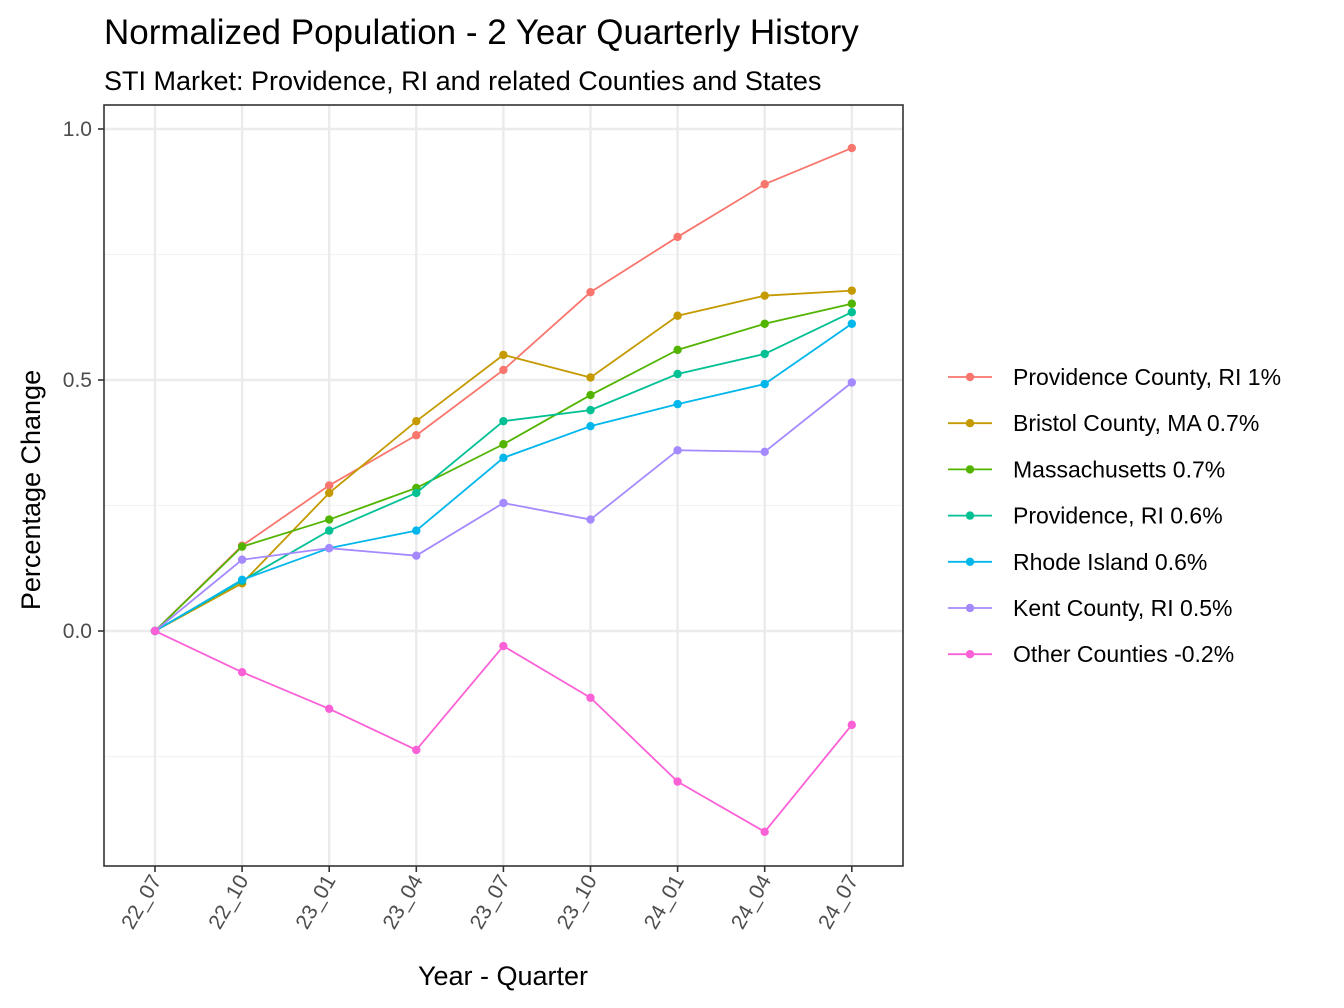 The image size is (1344, 1008). Describe the element at coordinates (141, 902) in the screenshot. I see `x-tick-label: 22_07` at that location.